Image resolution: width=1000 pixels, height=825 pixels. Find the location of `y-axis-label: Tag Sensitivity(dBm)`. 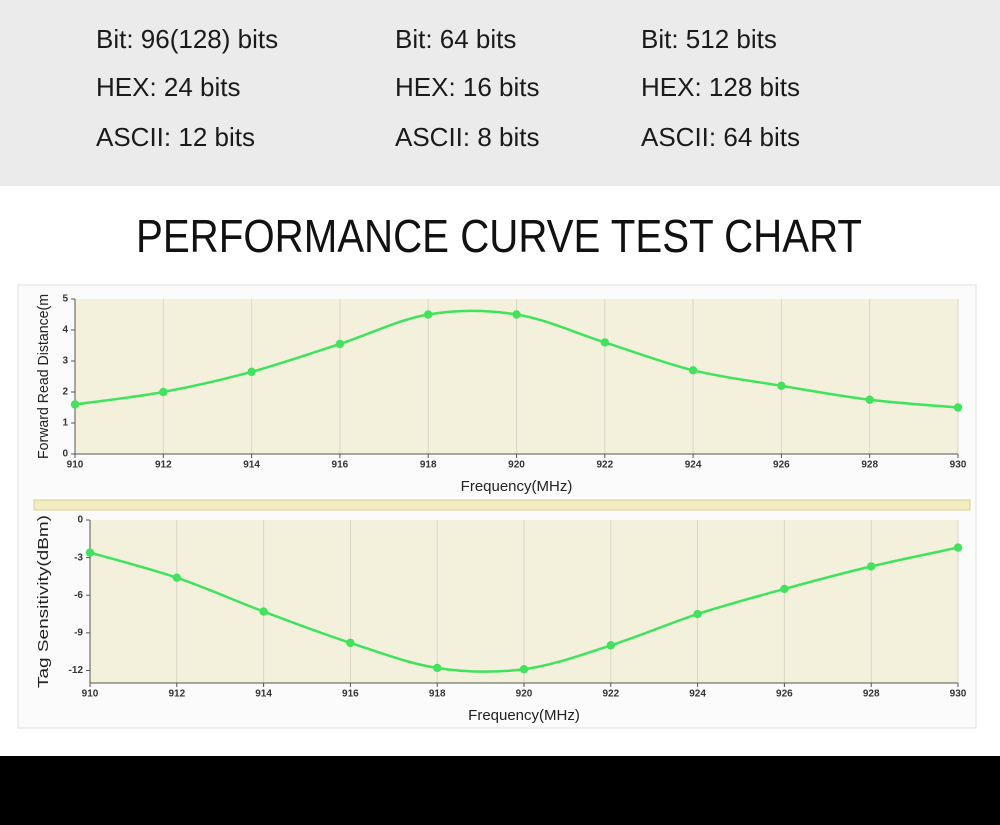

y-axis-label: Tag Sensitivity(dBm) is located at coordinates (43, 601).